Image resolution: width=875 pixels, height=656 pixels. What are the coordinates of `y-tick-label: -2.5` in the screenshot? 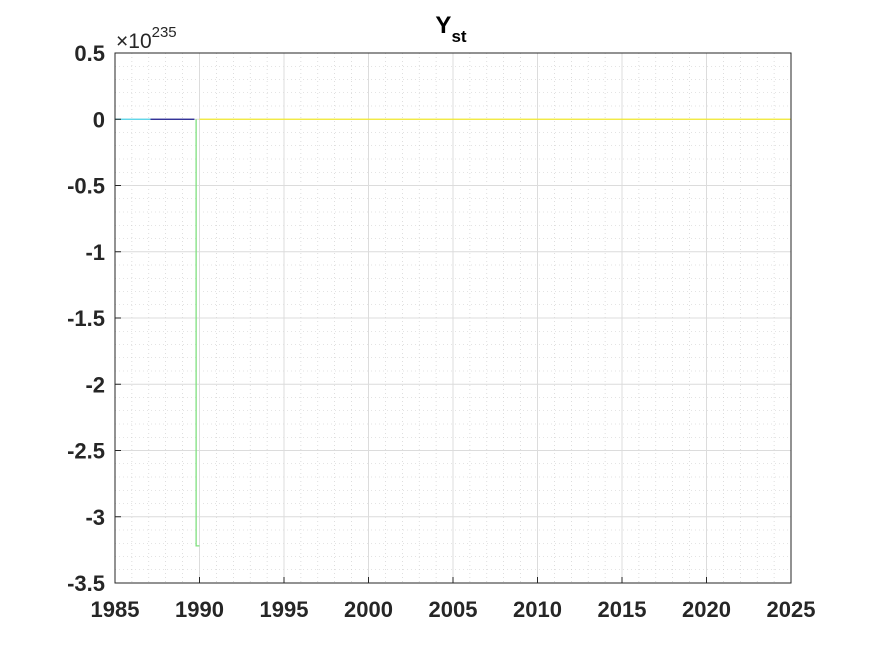 It's located at (86, 451).